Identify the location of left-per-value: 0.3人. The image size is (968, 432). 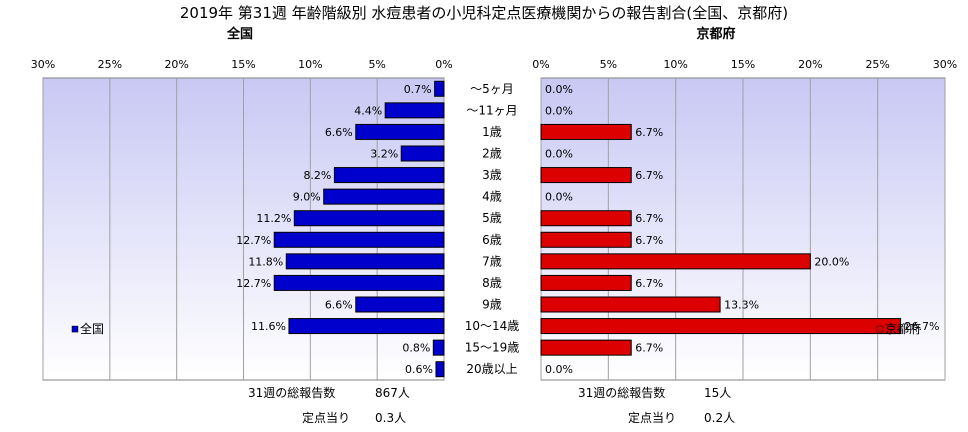
(390, 418).